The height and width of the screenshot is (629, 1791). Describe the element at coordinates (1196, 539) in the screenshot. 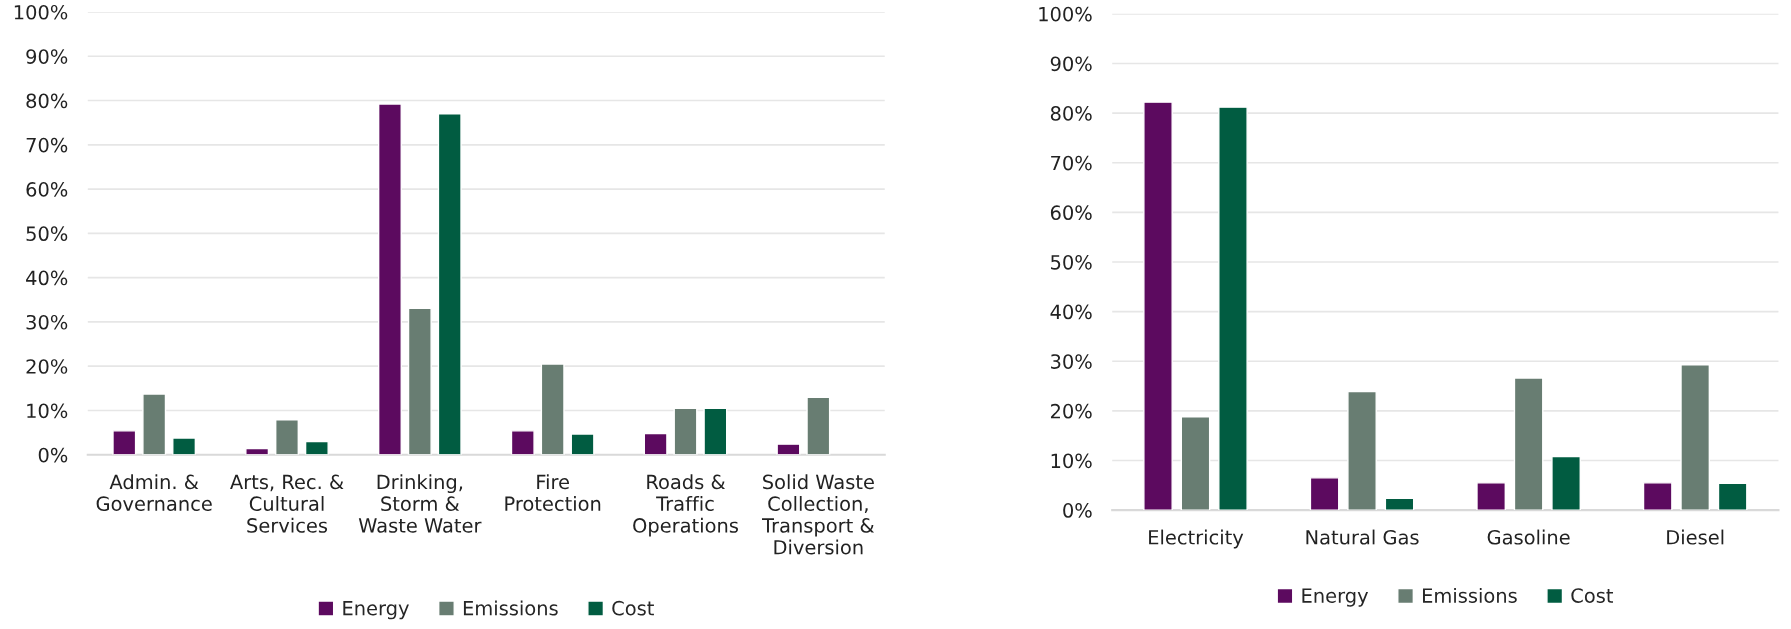

I see `x-tick-label: Electricity` at that location.